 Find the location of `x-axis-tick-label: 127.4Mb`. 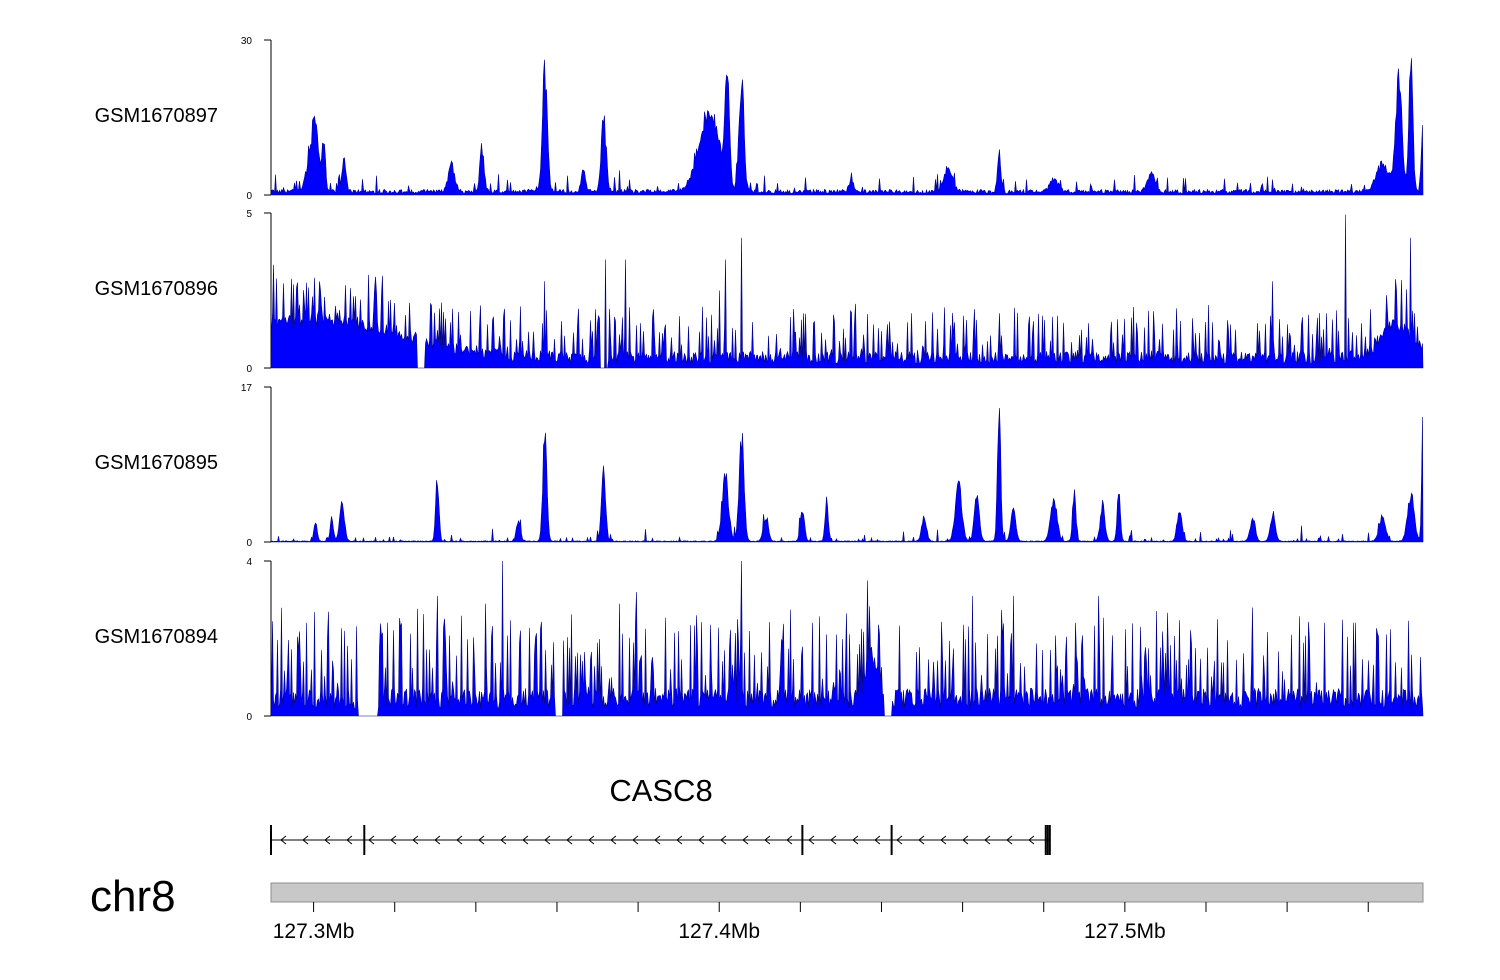

x-axis-tick-label: 127.4Mb is located at coordinates (719, 931).